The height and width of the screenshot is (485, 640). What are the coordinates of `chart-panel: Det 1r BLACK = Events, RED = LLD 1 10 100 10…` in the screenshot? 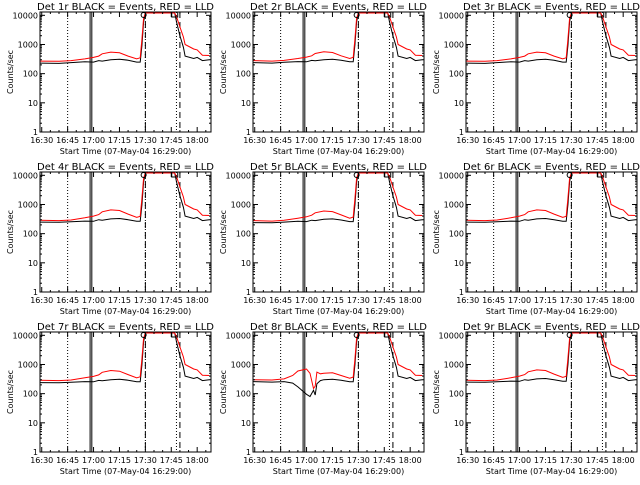 It's located at (110, 79).